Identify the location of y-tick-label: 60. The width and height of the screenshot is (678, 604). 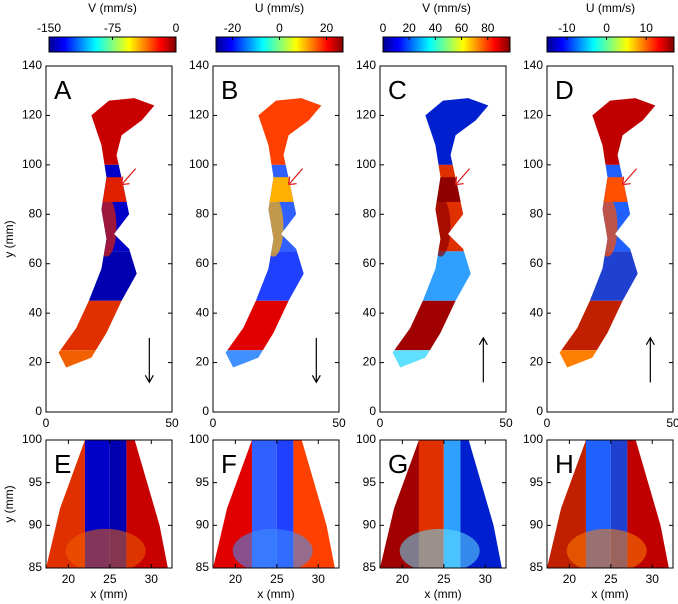
(537, 263).